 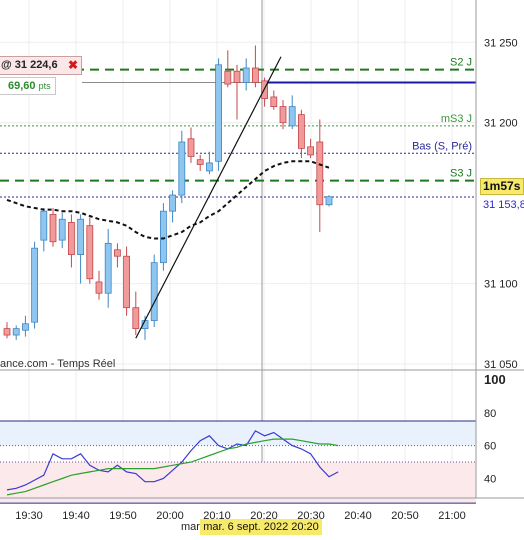 I want to click on order-price-box: @ 31 224,6 ✖, so click(x=41, y=65).